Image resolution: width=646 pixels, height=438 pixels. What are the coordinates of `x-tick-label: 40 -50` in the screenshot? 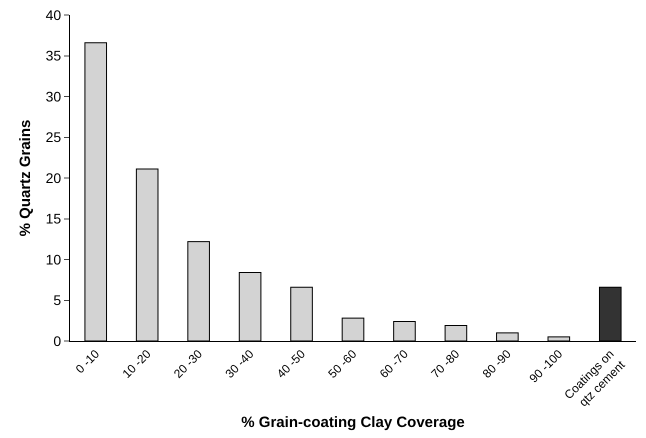 It's located at (291, 363).